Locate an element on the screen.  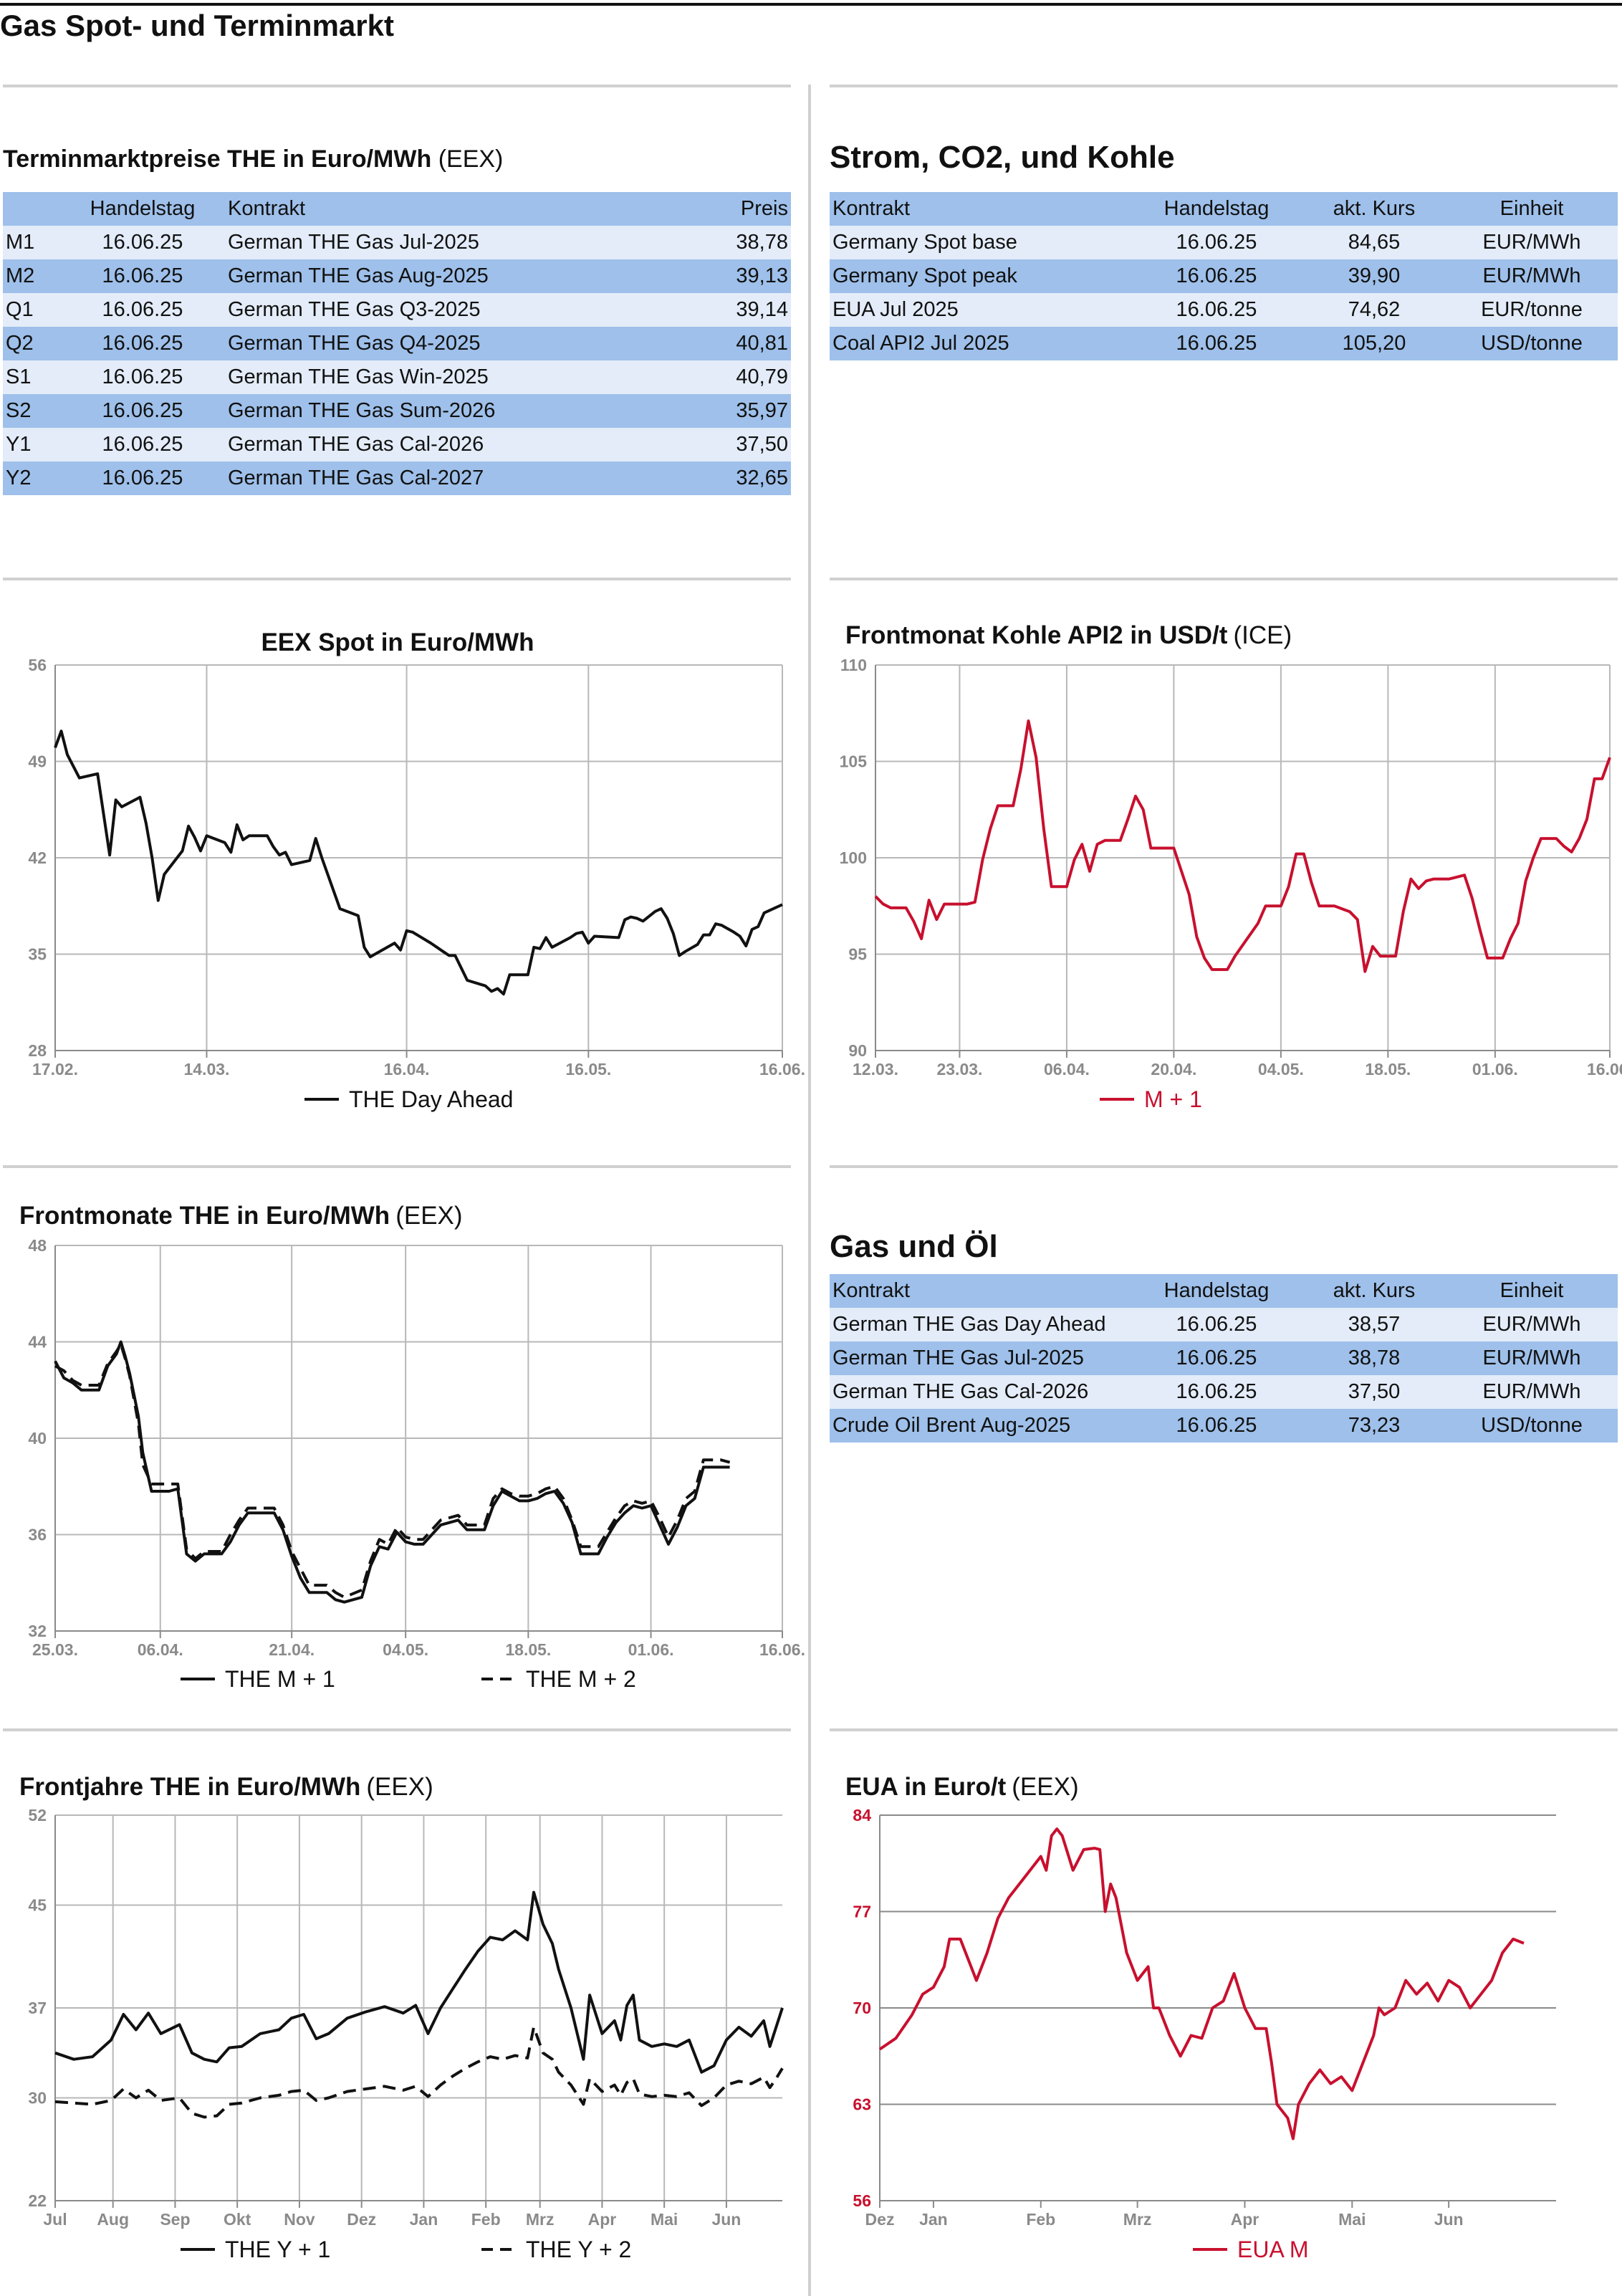
y-tick-label: 52 is located at coordinates (37, 1815).